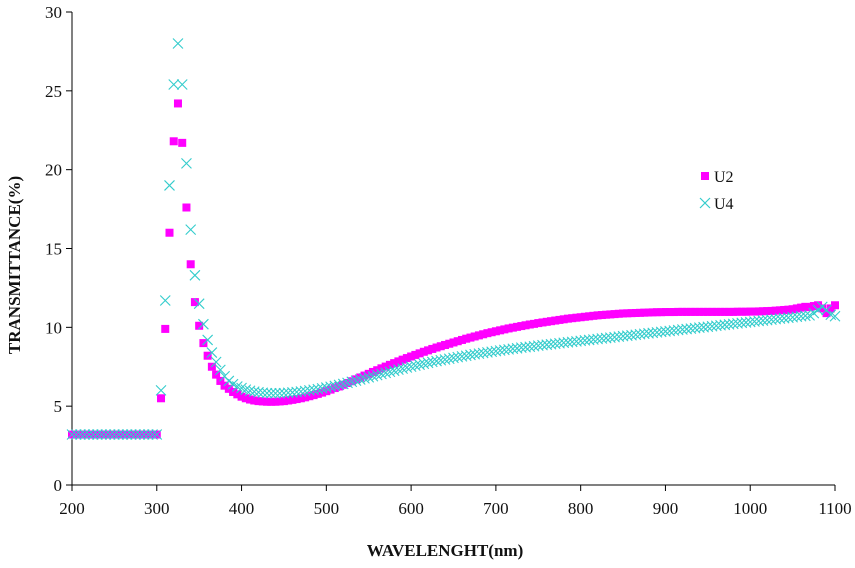 Image resolution: width=855 pixels, height=568 pixels. What do you see at coordinates (724, 177) in the screenshot?
I see `legend-label-u2: U2` at bounding box center [724, 177].